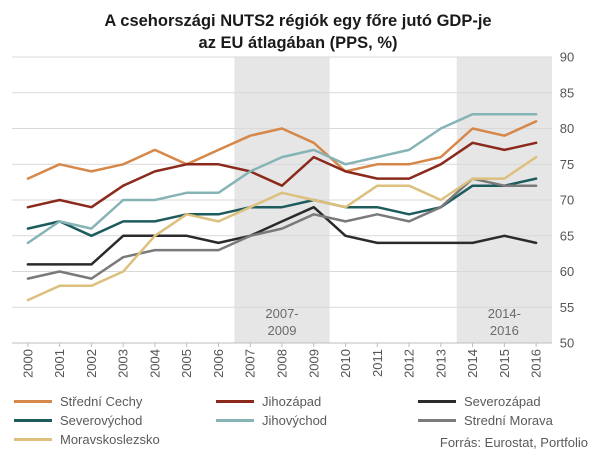 The height and width of the screenshot is (464, 595). I want to click on y-tick-label: 50, so click(567, 343).